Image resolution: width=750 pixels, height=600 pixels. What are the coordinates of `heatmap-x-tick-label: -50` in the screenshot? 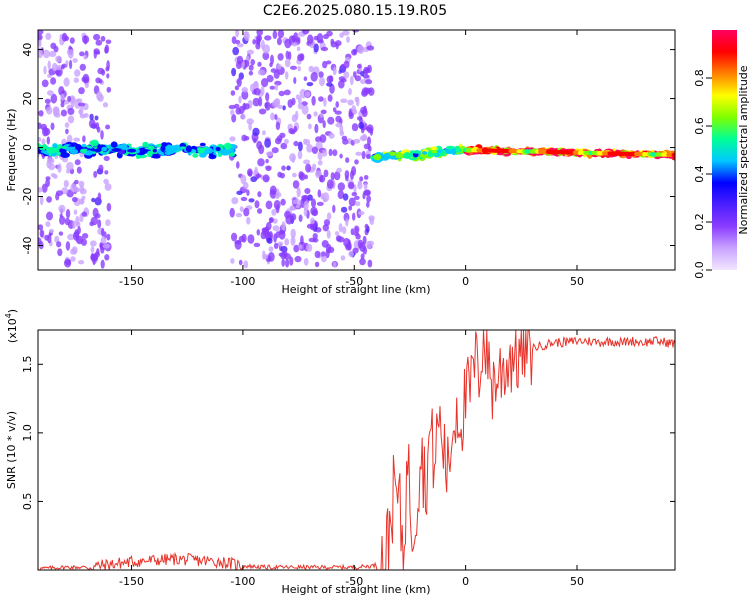 It's located at (354, 281).